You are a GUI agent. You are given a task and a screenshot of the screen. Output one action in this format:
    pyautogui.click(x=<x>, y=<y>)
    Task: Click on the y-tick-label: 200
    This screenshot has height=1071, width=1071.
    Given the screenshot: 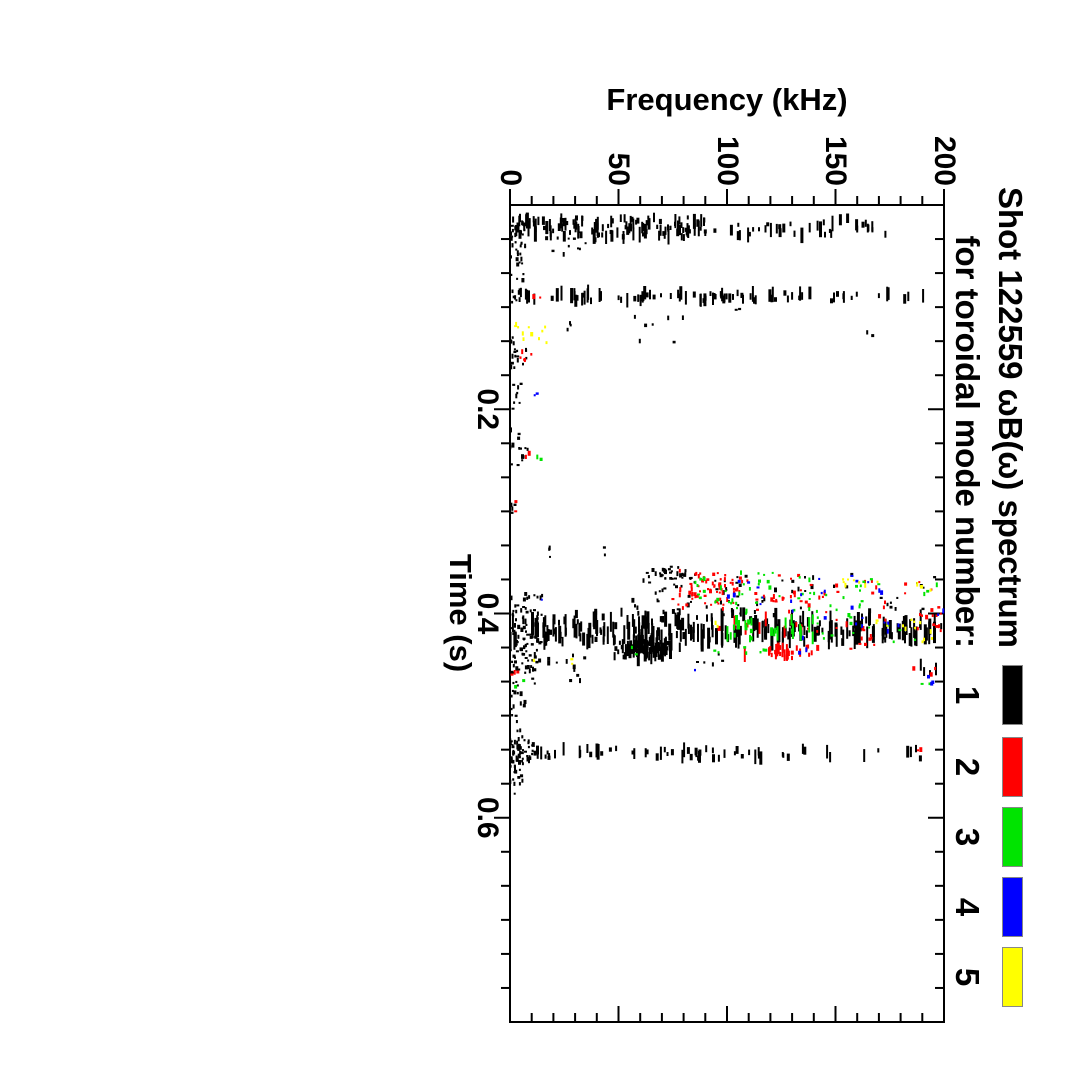 What is the action you would take?
    pyautogui.click(x=944, y=160)
    